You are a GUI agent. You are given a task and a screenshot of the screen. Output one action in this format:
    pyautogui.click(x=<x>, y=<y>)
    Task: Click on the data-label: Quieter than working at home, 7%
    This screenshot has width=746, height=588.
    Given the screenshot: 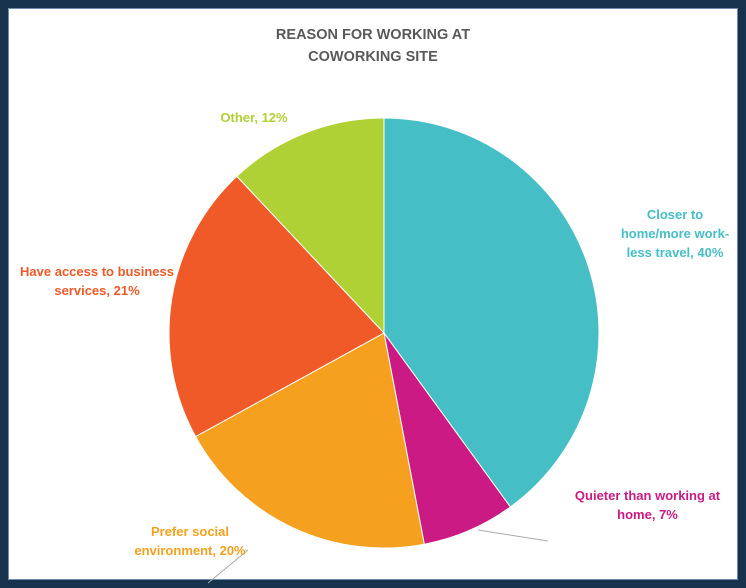 What is the action you would take?
    pyautogui.click(x=647, y=505)
    